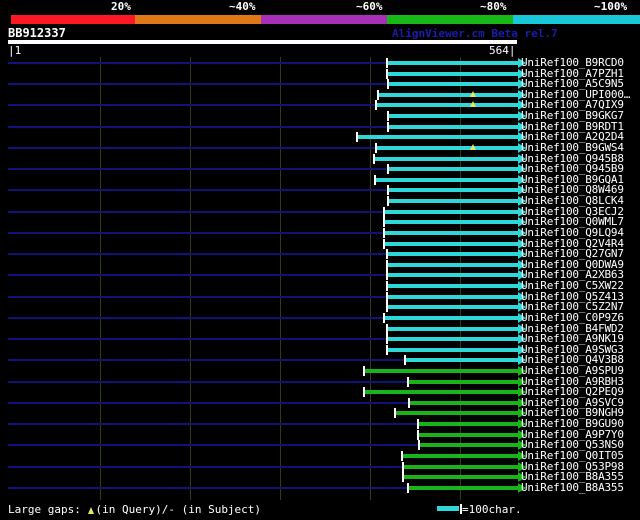  What do you see at coordinates (320, 84) in the screenshot?
I see `hit-row: UniRef100_A5C9N5` at bounding box center [320, 84].